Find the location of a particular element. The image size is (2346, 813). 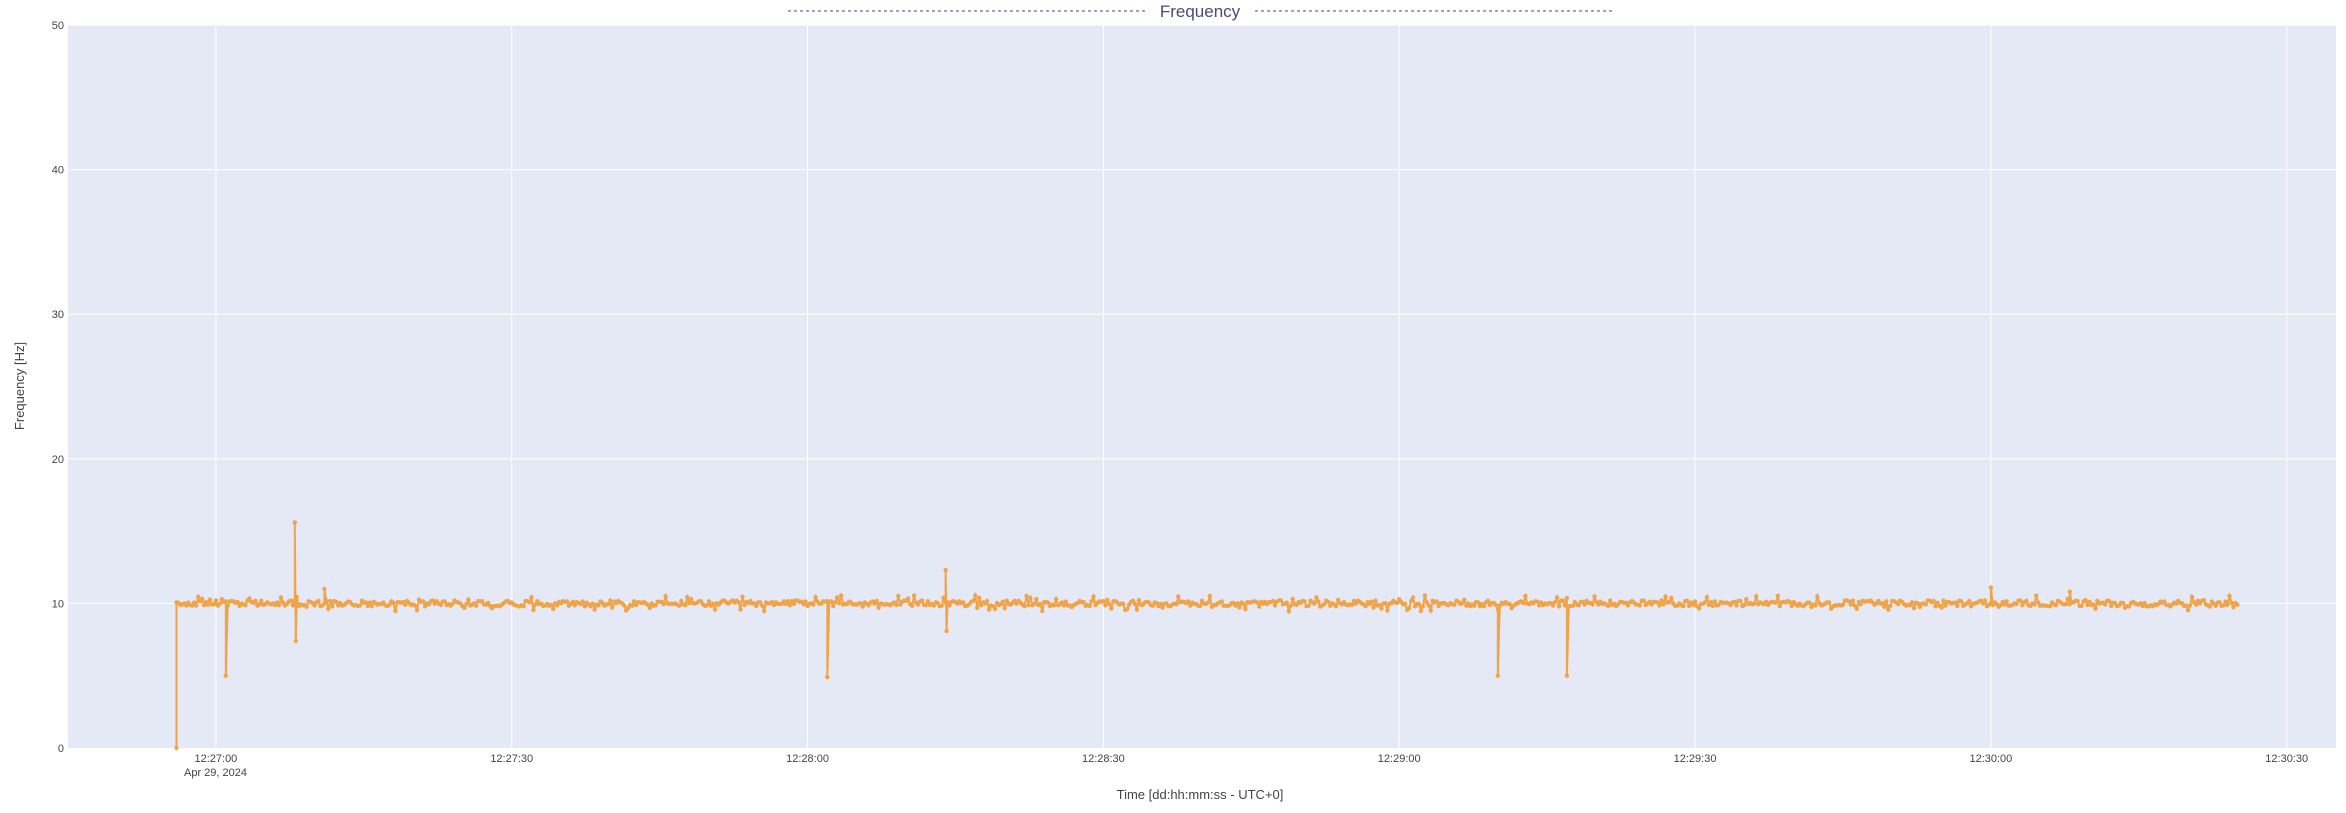

y-tick-label: 0 is located at coordinates (61, 749).